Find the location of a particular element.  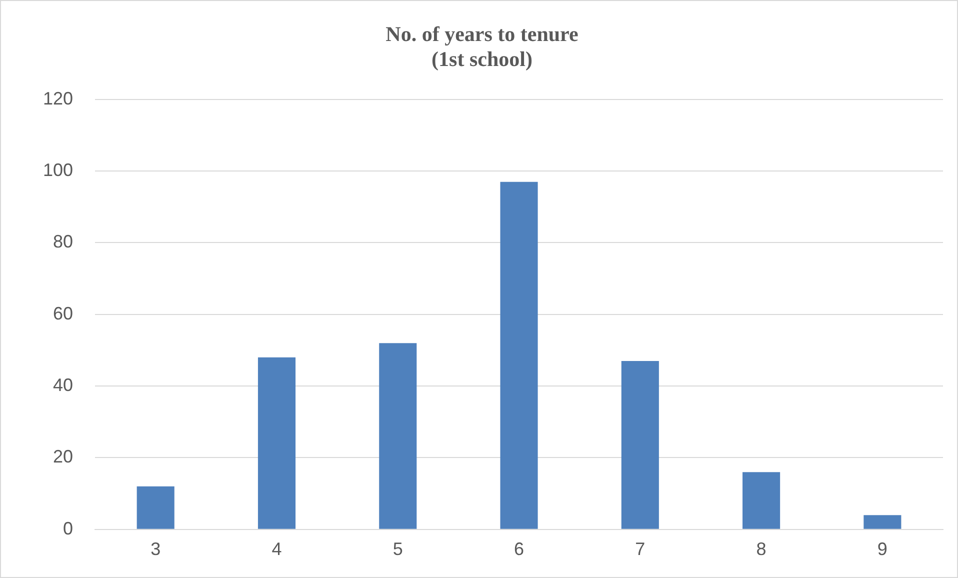

y-tick-label: 0 is located at coordinates (68, 528).